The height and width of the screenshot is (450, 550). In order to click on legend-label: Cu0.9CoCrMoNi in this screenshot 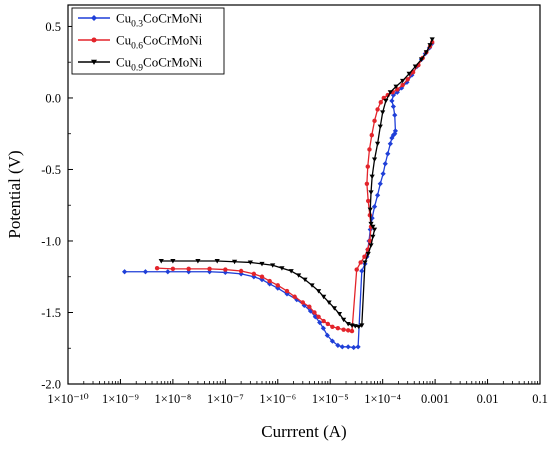, I will do `click(159, 64)`.